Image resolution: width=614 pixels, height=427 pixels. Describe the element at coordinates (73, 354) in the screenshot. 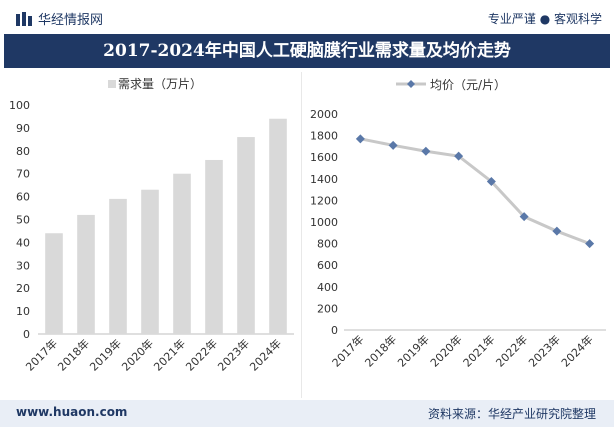

I see `bar-x-tick-label: 2018年` at that location.